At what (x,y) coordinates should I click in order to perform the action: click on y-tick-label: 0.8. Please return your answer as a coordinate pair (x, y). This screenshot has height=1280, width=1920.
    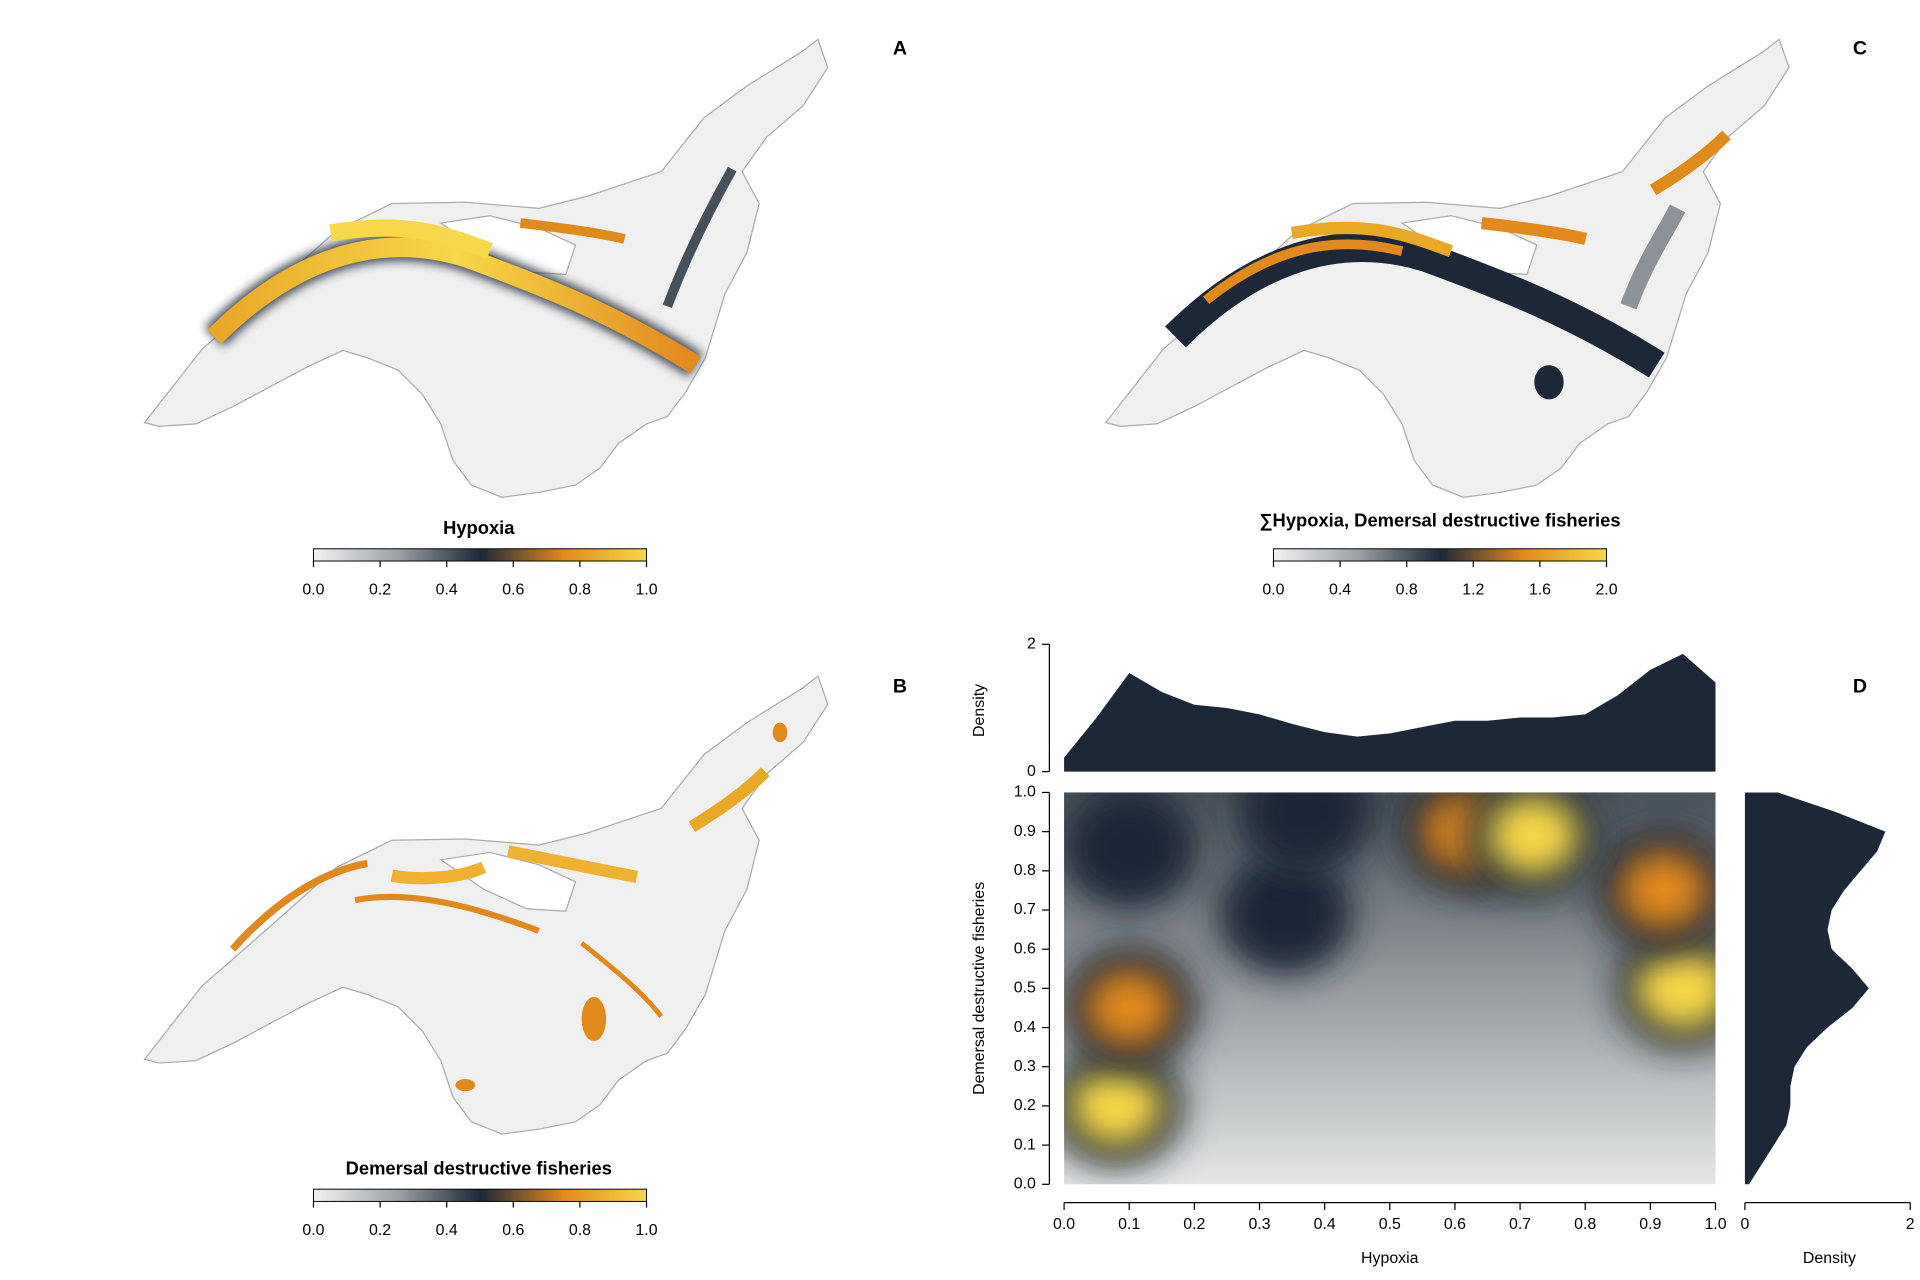
    Looking at the image, I should click on (1025, 870).